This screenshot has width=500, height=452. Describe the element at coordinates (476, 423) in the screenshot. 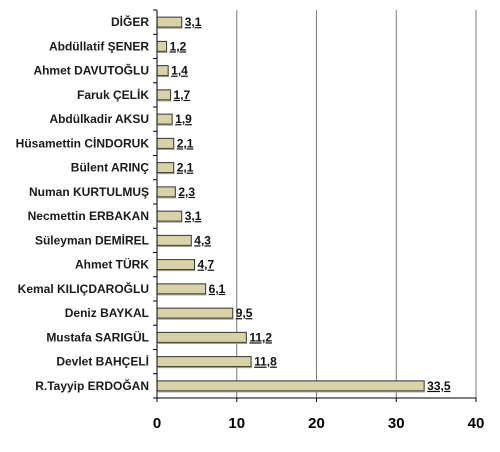

I see `x-tick-label-40: 40` at that location.